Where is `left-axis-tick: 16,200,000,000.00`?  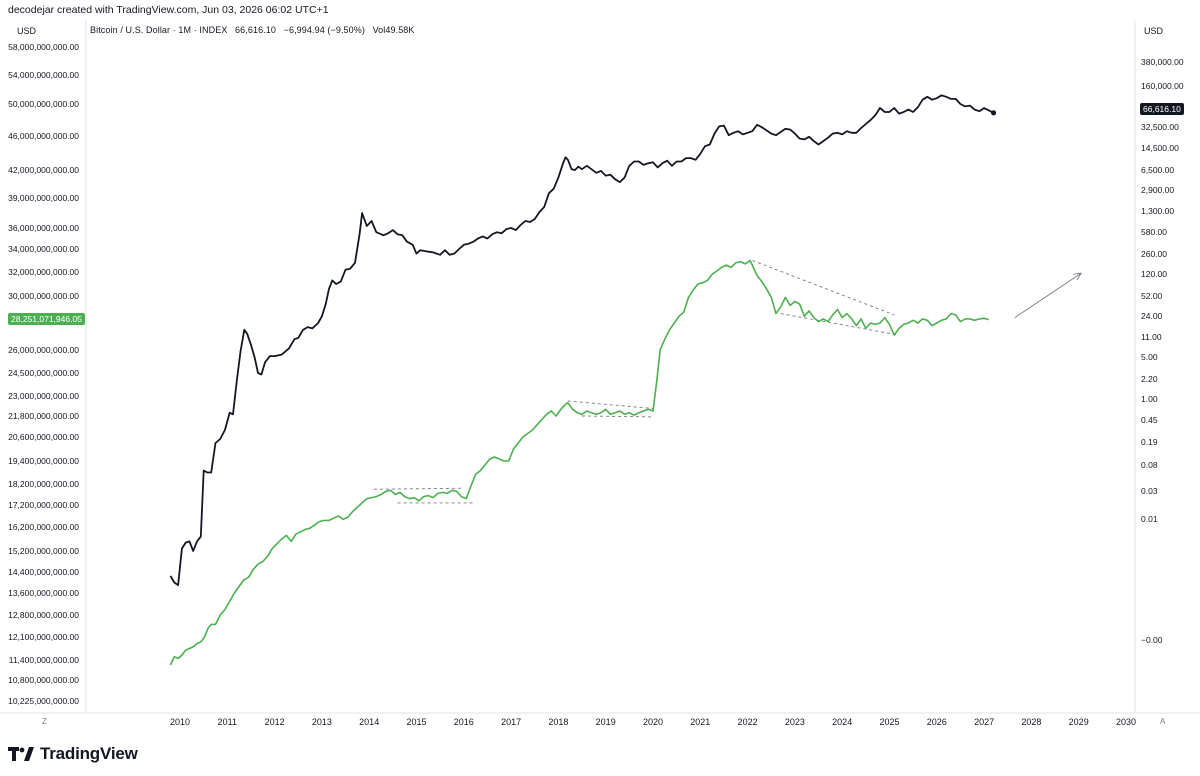 left-axis-tick: 16,200,000,000.00 is located at coordinates (43, 527).